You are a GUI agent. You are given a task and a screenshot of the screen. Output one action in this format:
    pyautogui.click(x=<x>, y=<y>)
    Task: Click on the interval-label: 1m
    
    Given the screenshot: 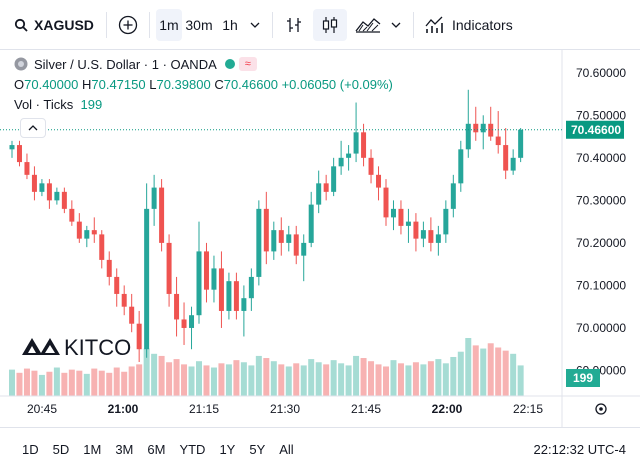 What is the action you would take?
    pyautogui.click(x=169, y=24)
    